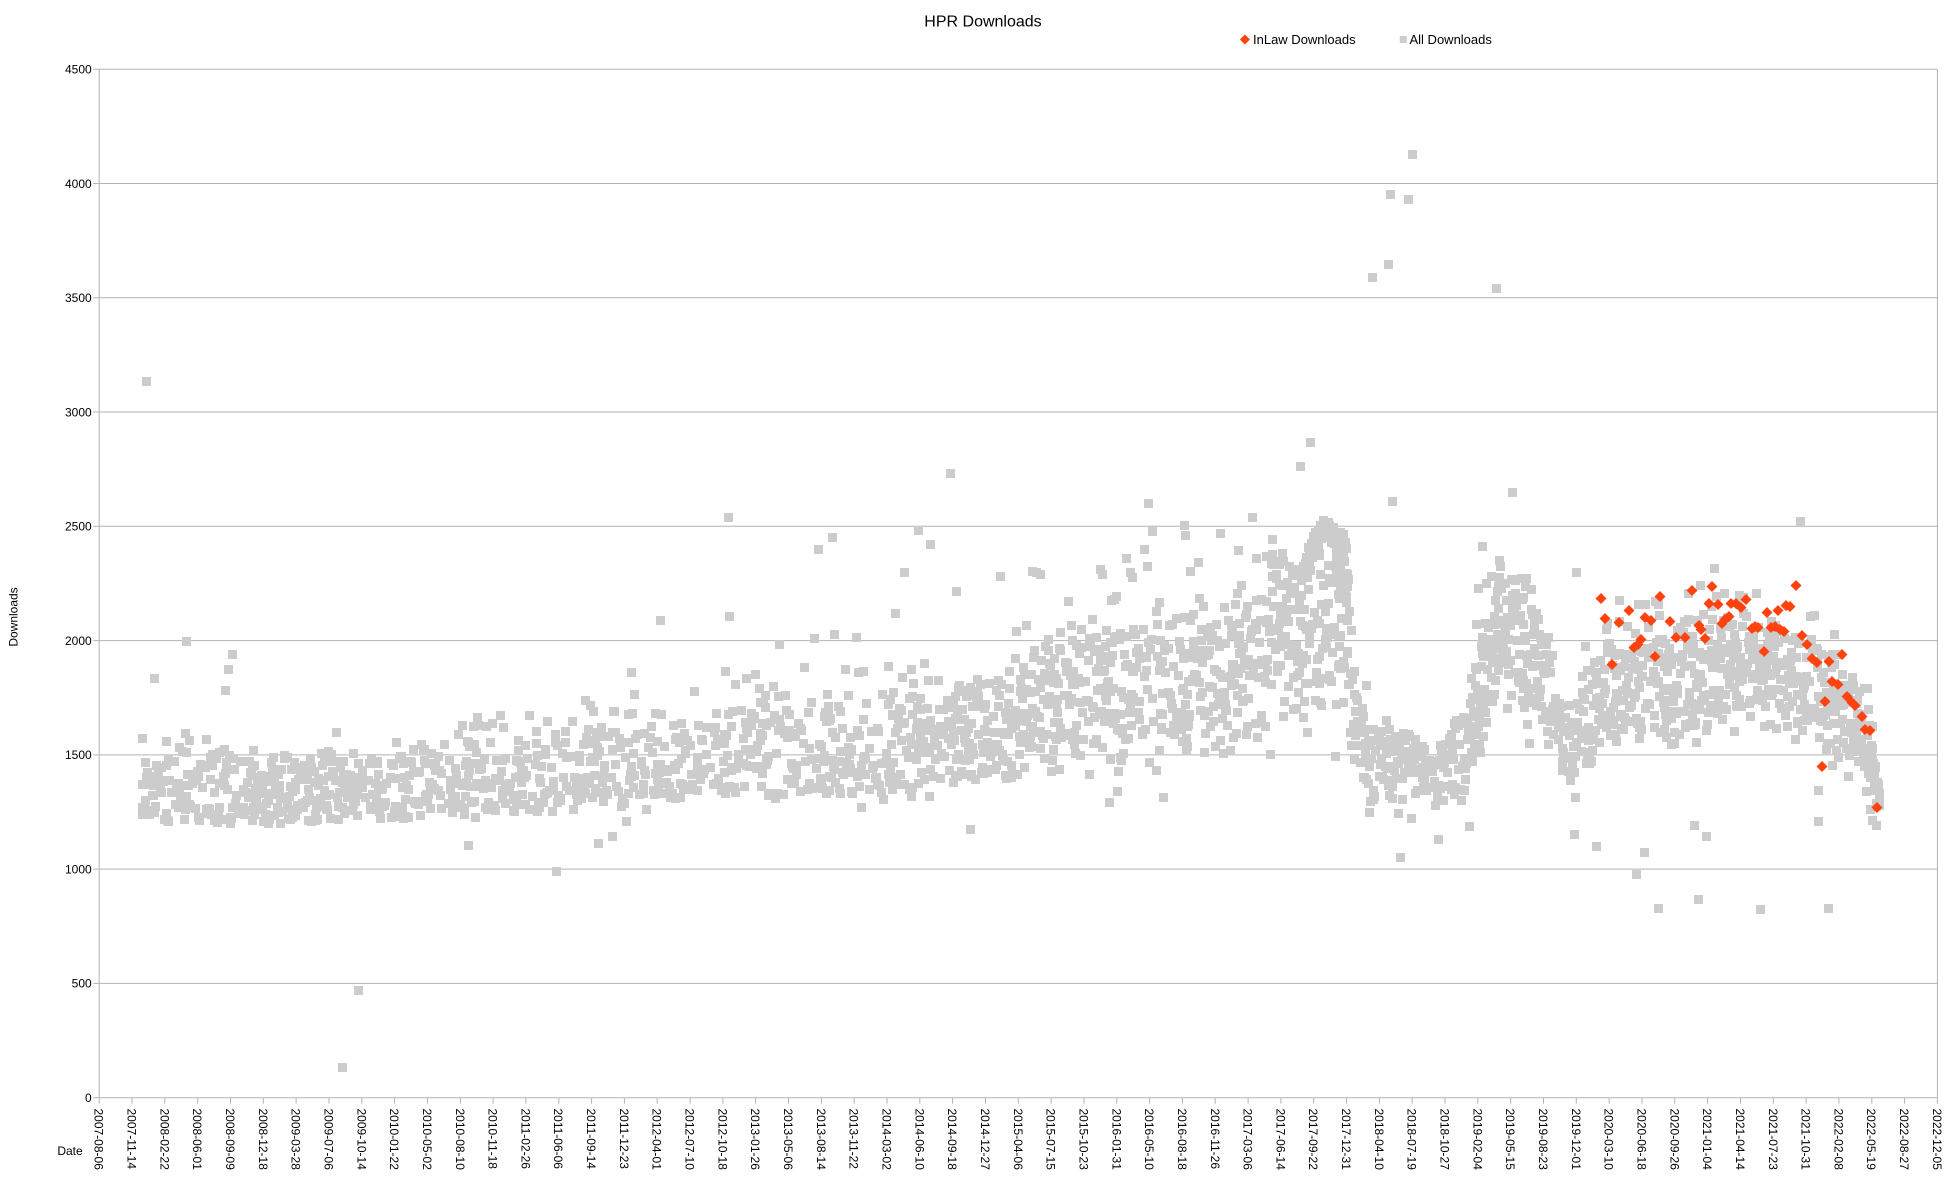  I want to click on svg-text: 2022-08-27, so click(1904, 1140).